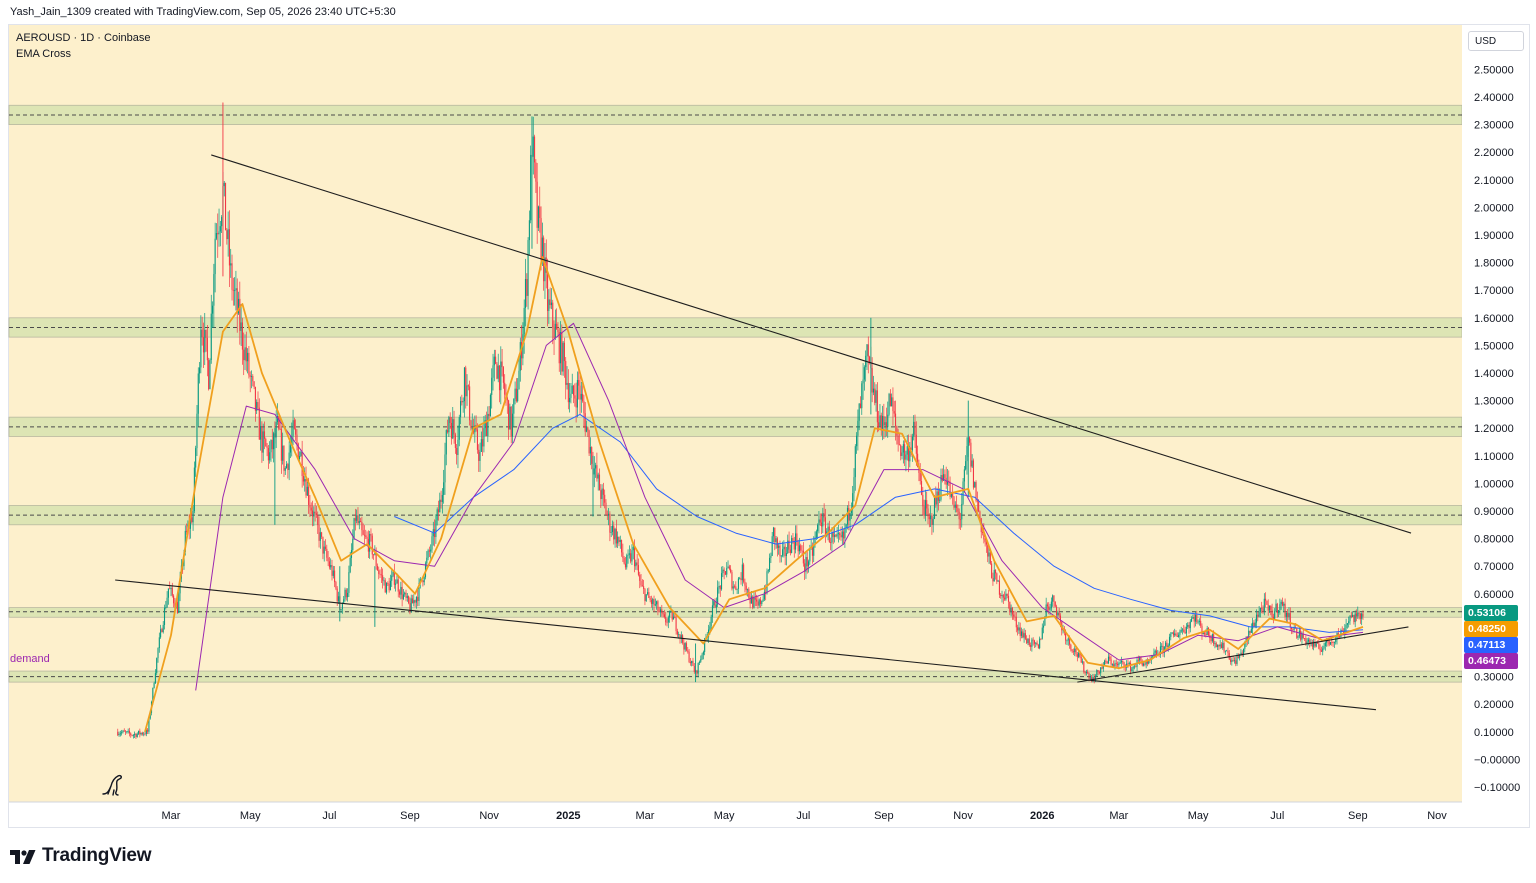 The image size is (1536, 883). Describe the element at coordinates (1494, 484) in the screenshot. I see `y-tick-label-15: 1.00000` at that location.